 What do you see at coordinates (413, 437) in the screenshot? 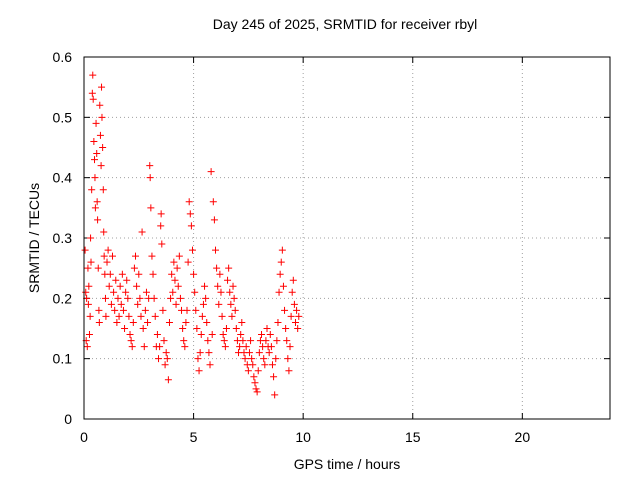
I see `x-tick-label: 15` at bounding box center [413, 437].